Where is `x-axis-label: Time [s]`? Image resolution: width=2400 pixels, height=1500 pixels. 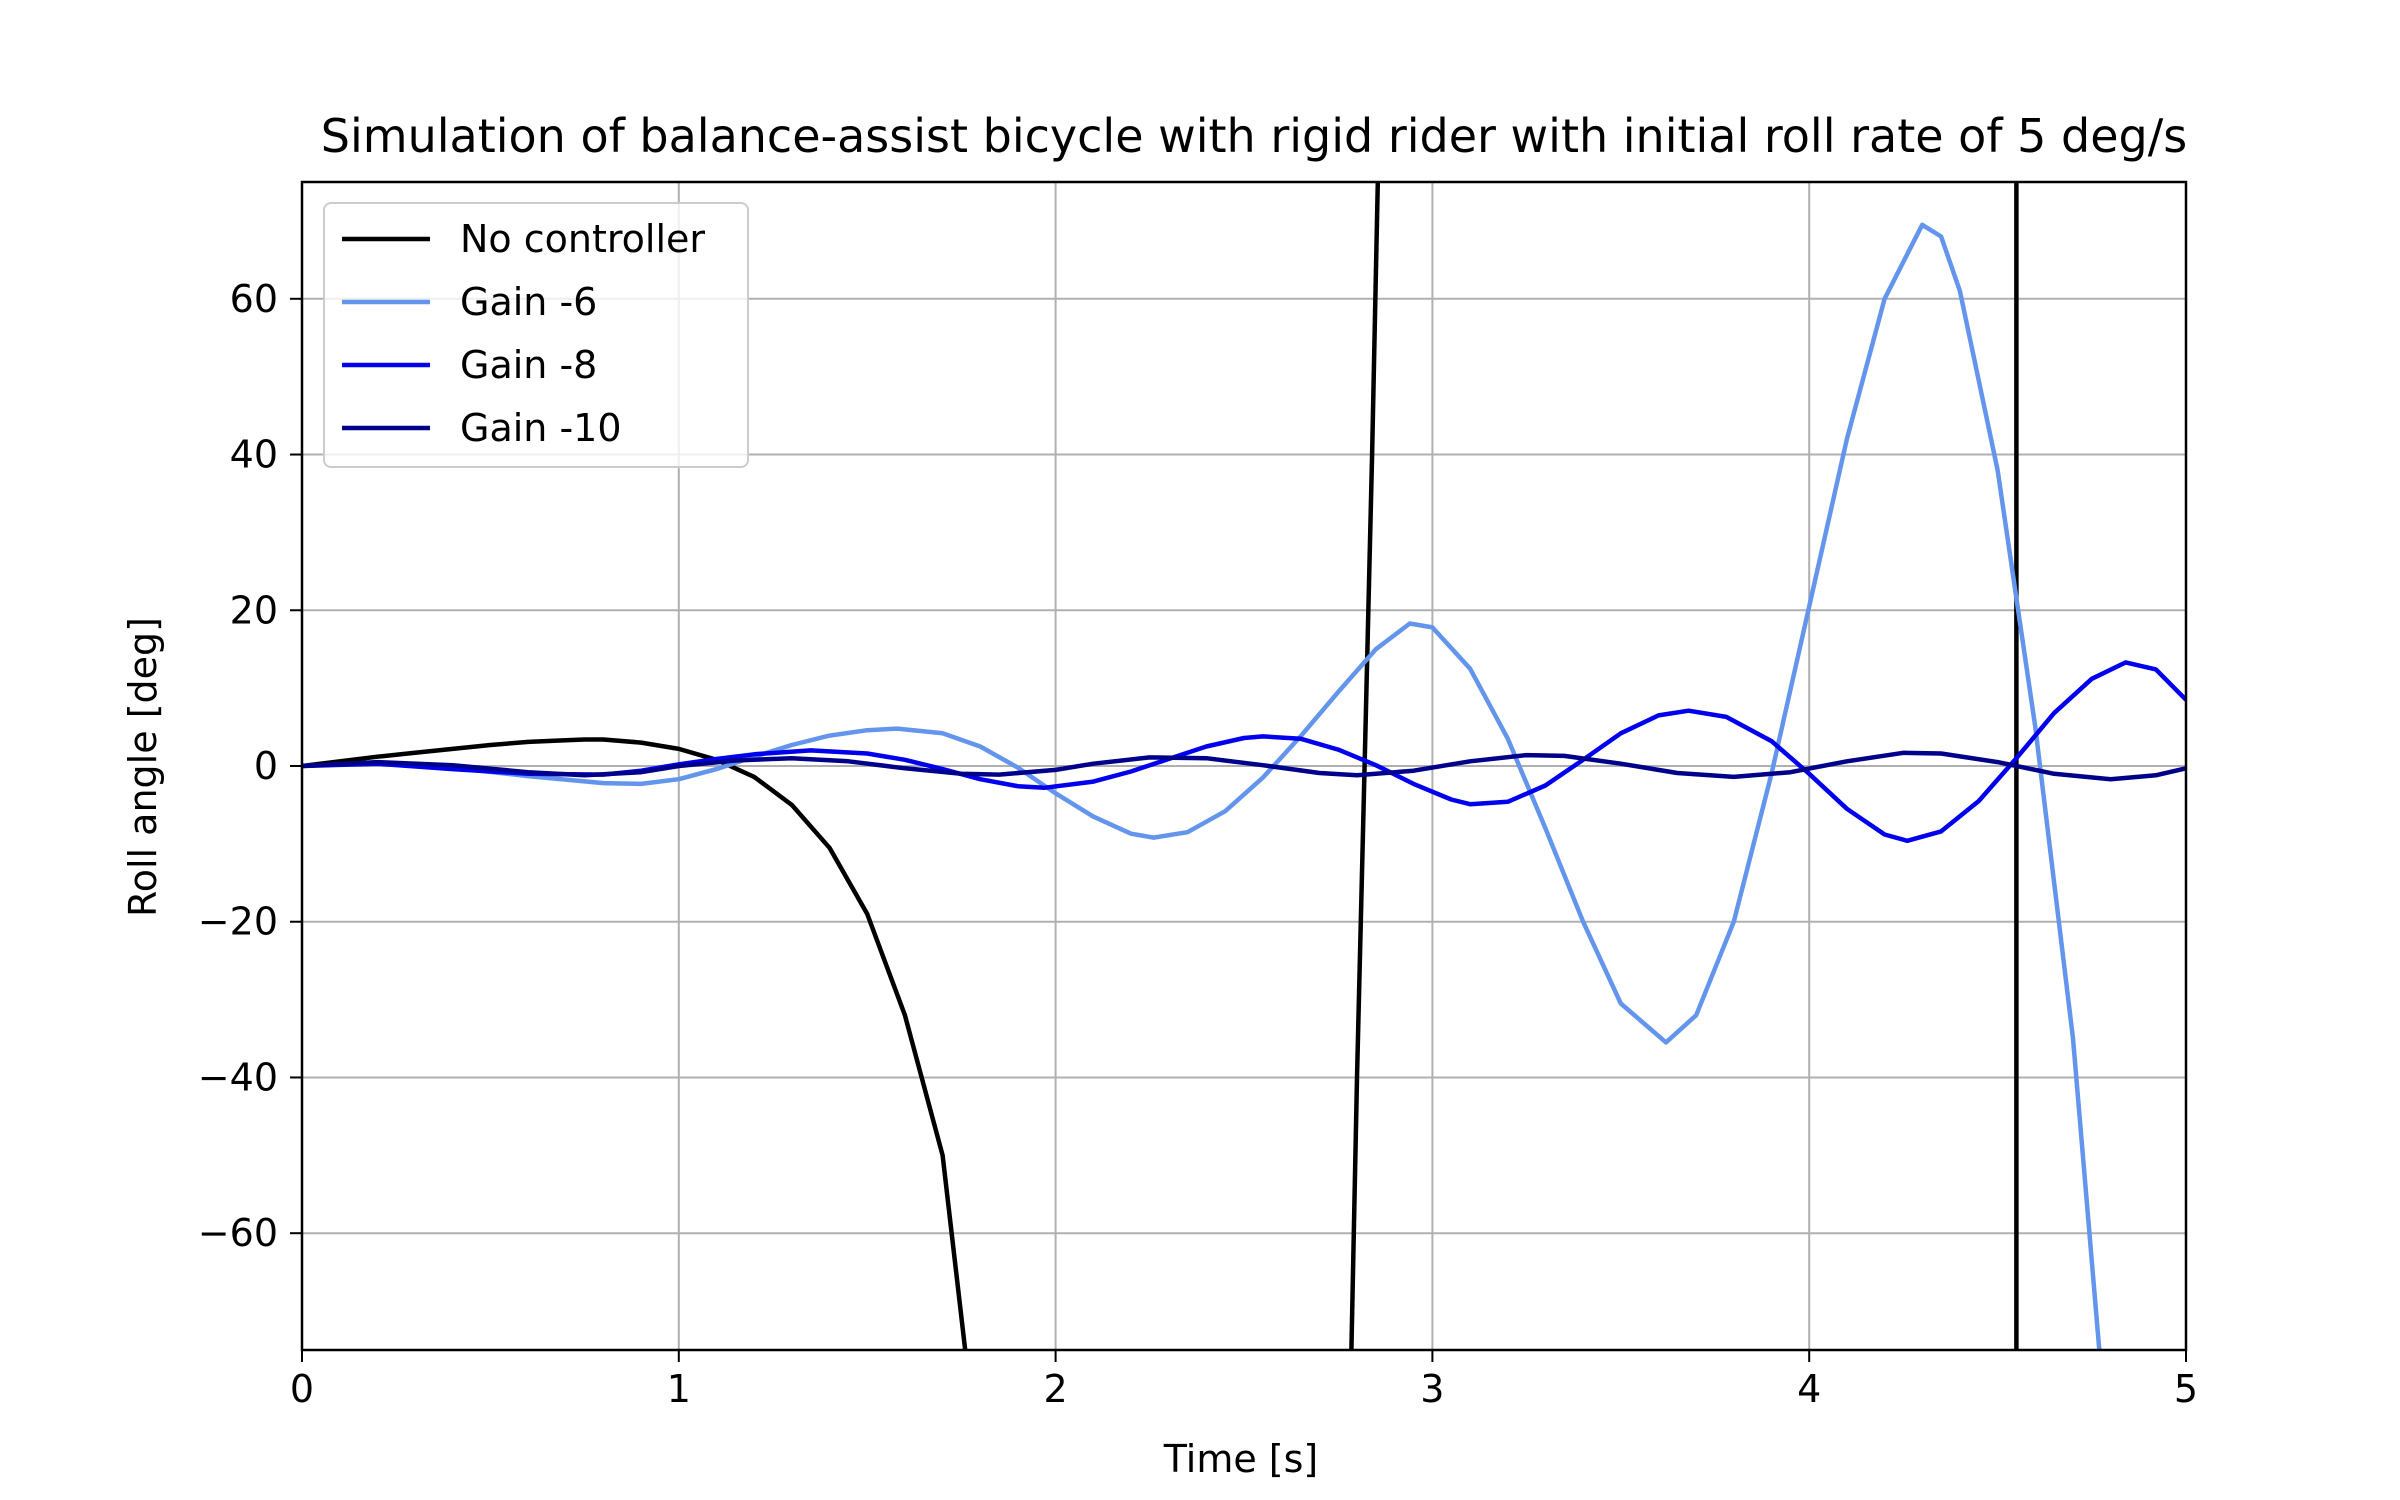 x-axis-label: Time [s] is located at coordinates (1241, 1459).